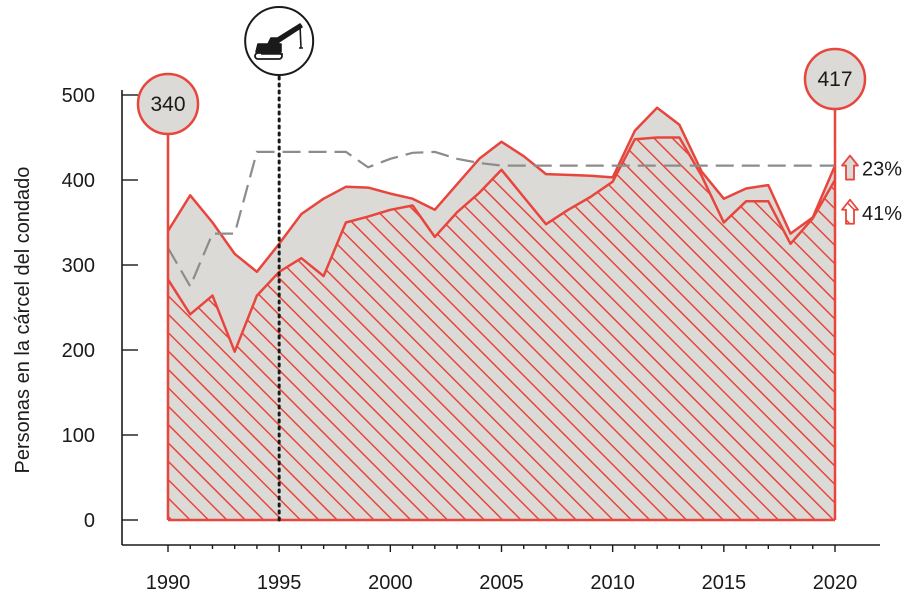 Image resolution: width=914 pixels, height=594 pixels. I want to click on callout-value-label: 340, so click(167, 104).